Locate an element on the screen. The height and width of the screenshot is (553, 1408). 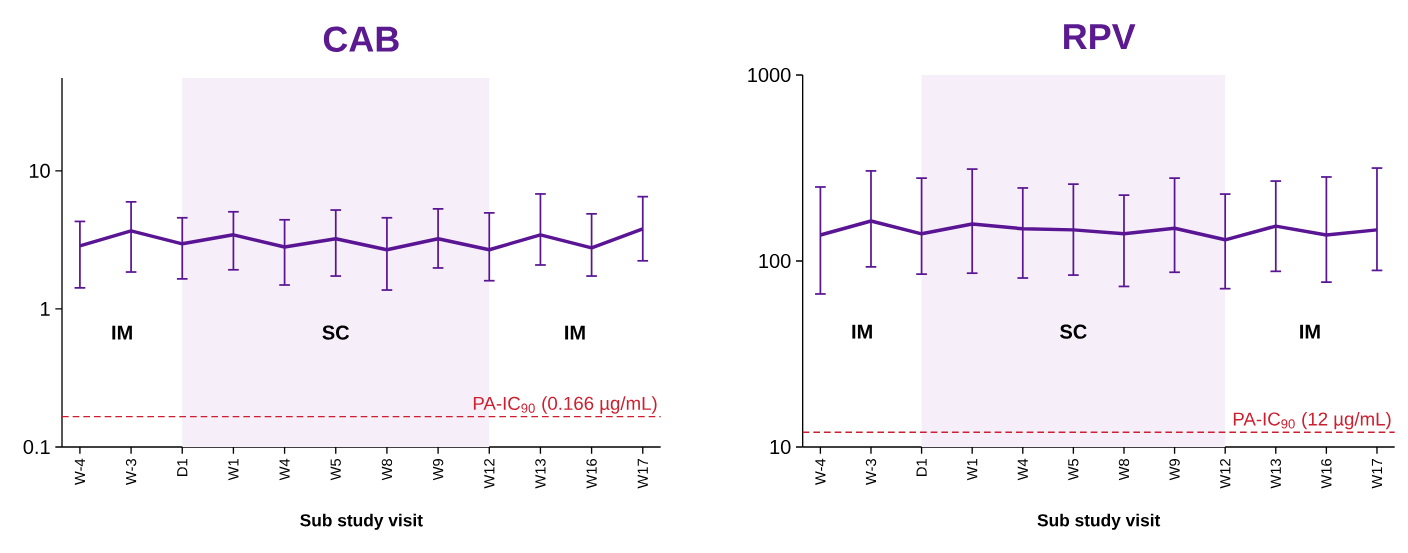
y-tick-label: 1 is located at coordinates (45, 309).